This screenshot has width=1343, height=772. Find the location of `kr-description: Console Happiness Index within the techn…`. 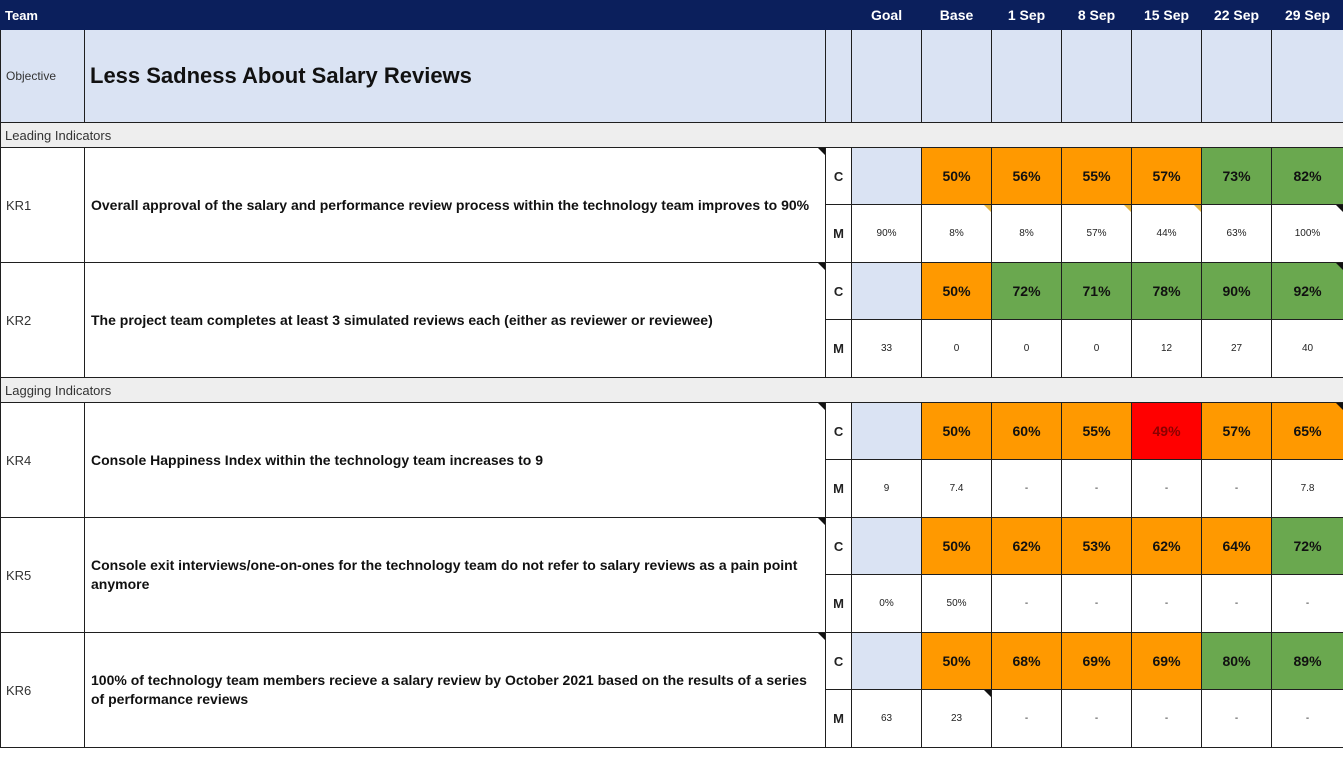

kr-description: Console Happiness Index within the techn… is located at coordinates (455, 460).